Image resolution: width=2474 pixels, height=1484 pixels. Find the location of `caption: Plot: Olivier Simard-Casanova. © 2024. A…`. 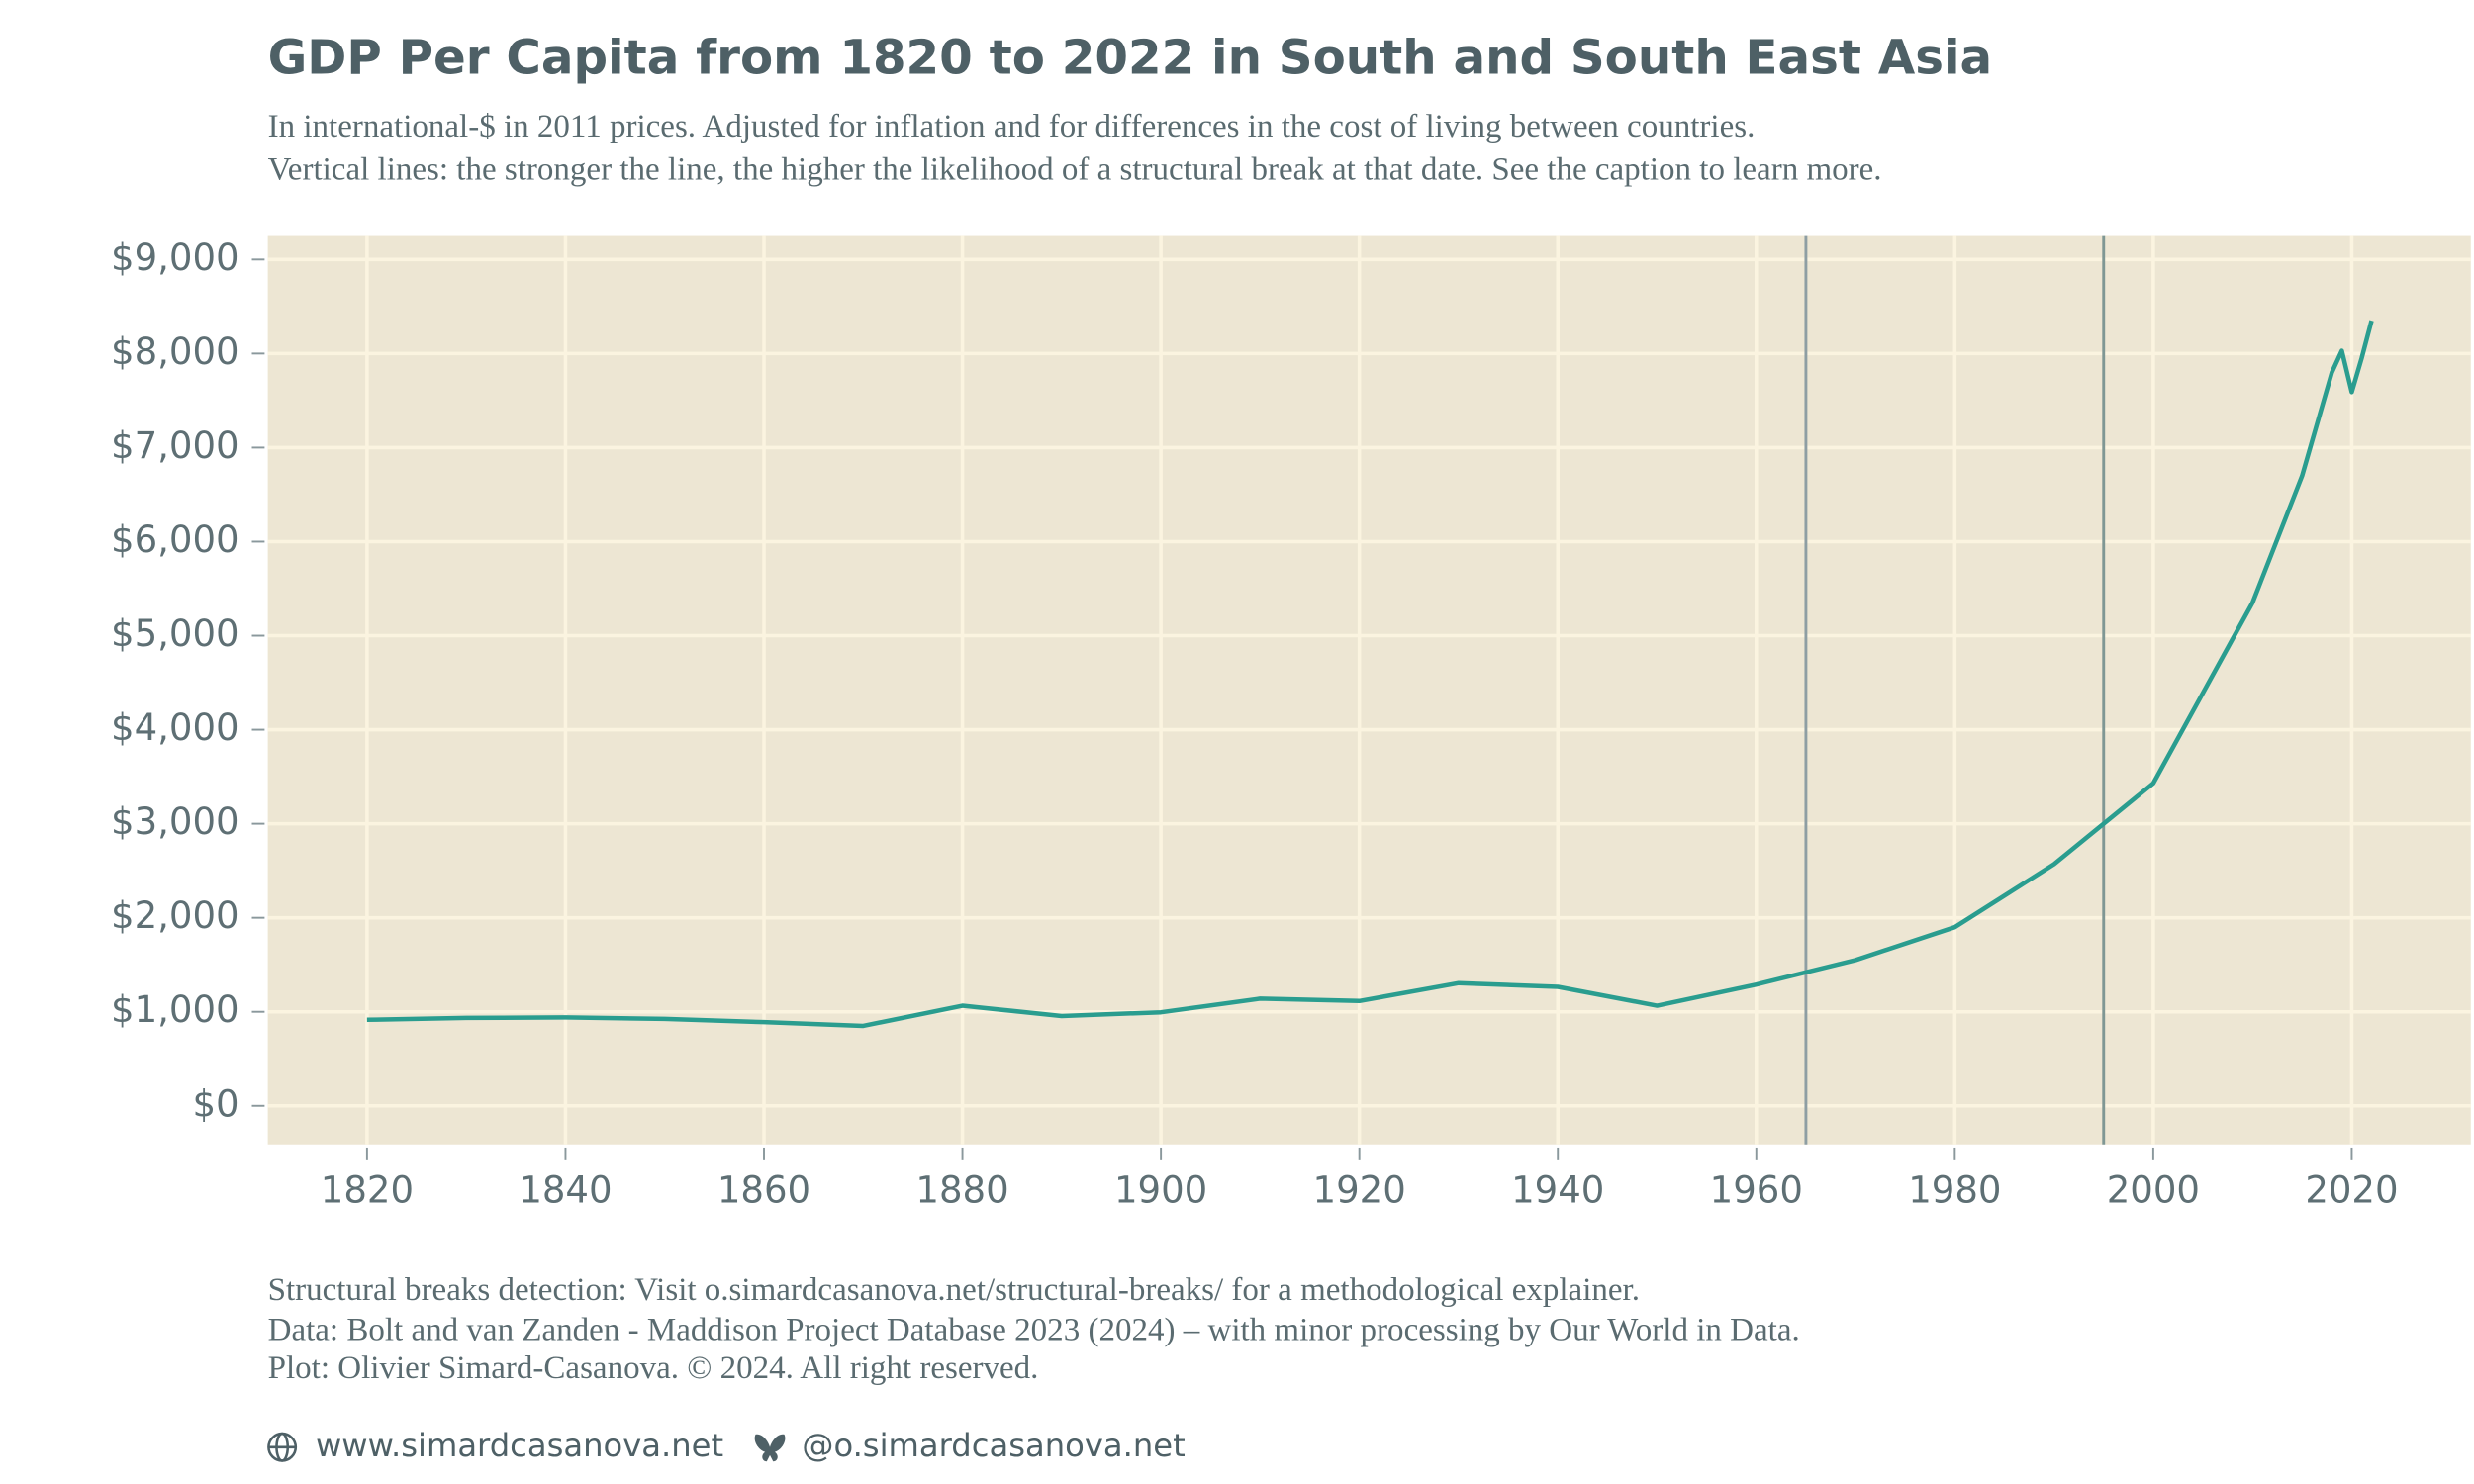

caption: Plot: Olivier Simard-Casanova. © 2024. A… is located at coordinates (654, 1368).